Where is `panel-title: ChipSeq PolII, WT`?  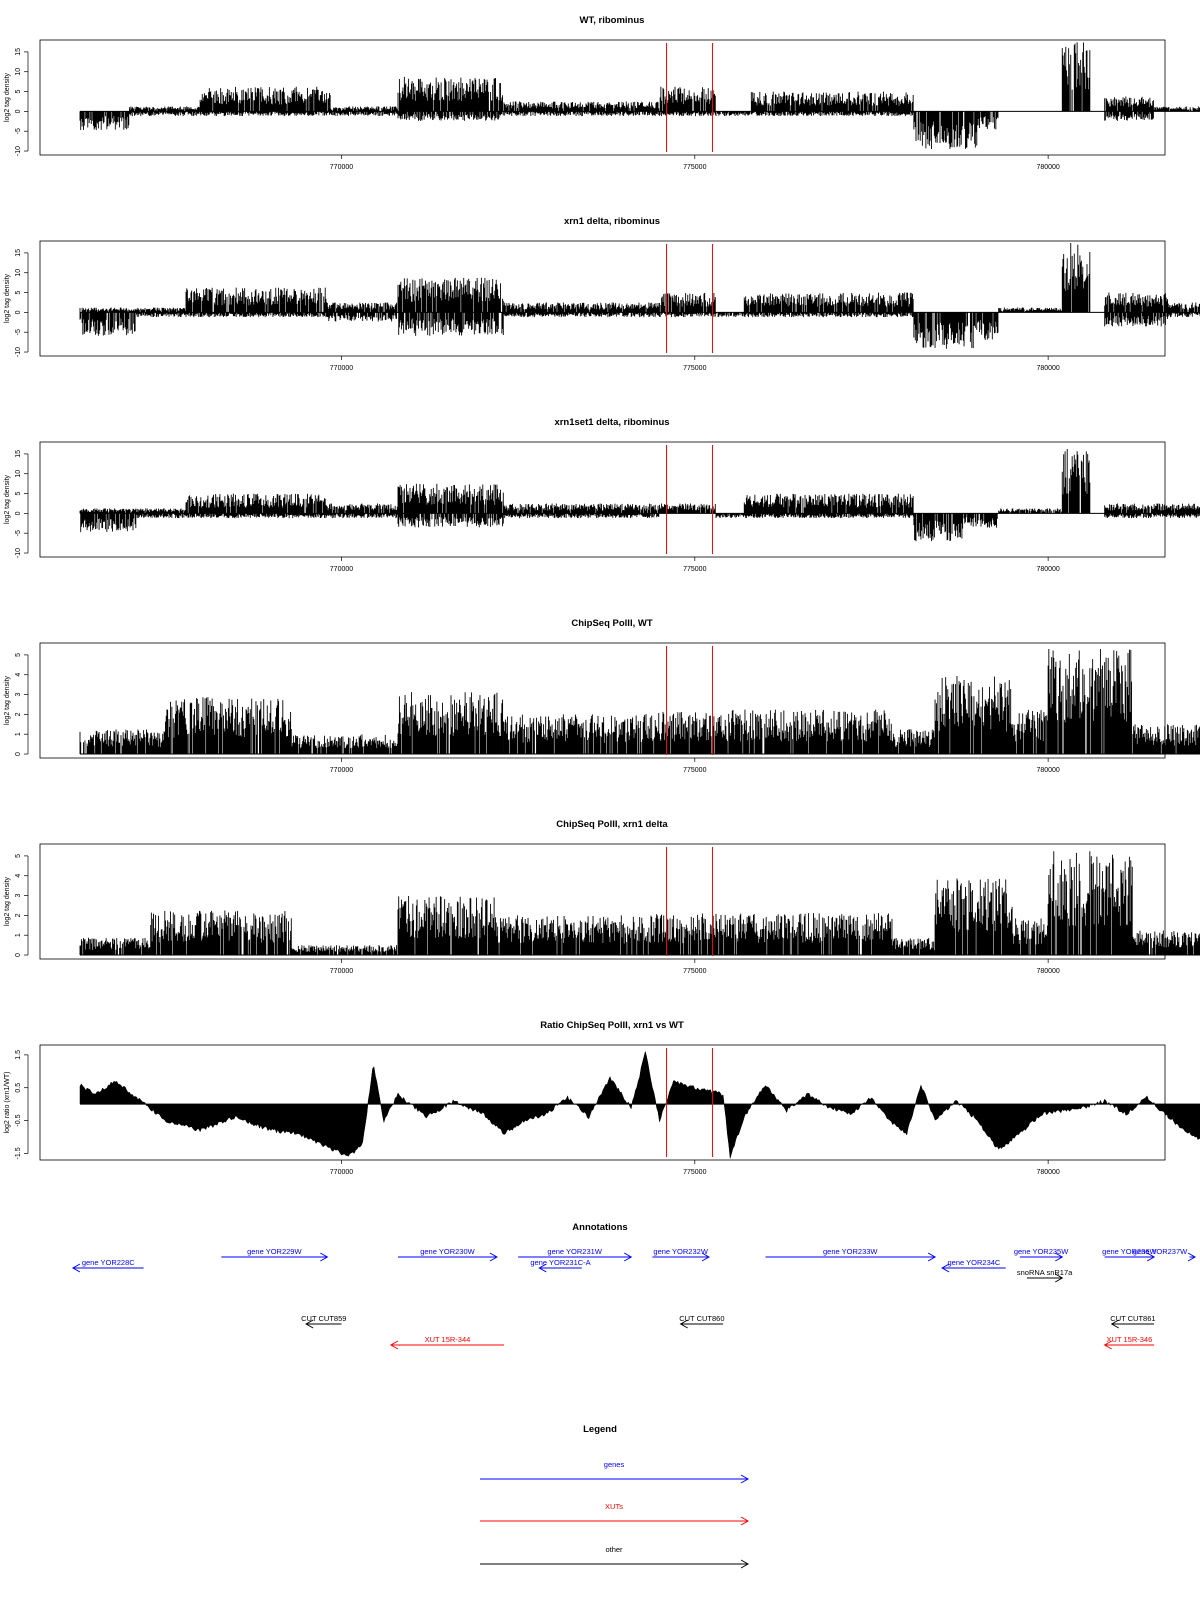 panel-title: ChipSeq PolII, WT is located at coordinates (611, 623).